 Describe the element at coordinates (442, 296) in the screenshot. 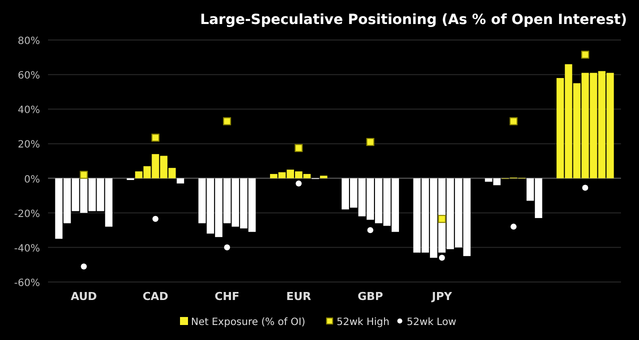

I see `x-tick-label: JPY` at that location.